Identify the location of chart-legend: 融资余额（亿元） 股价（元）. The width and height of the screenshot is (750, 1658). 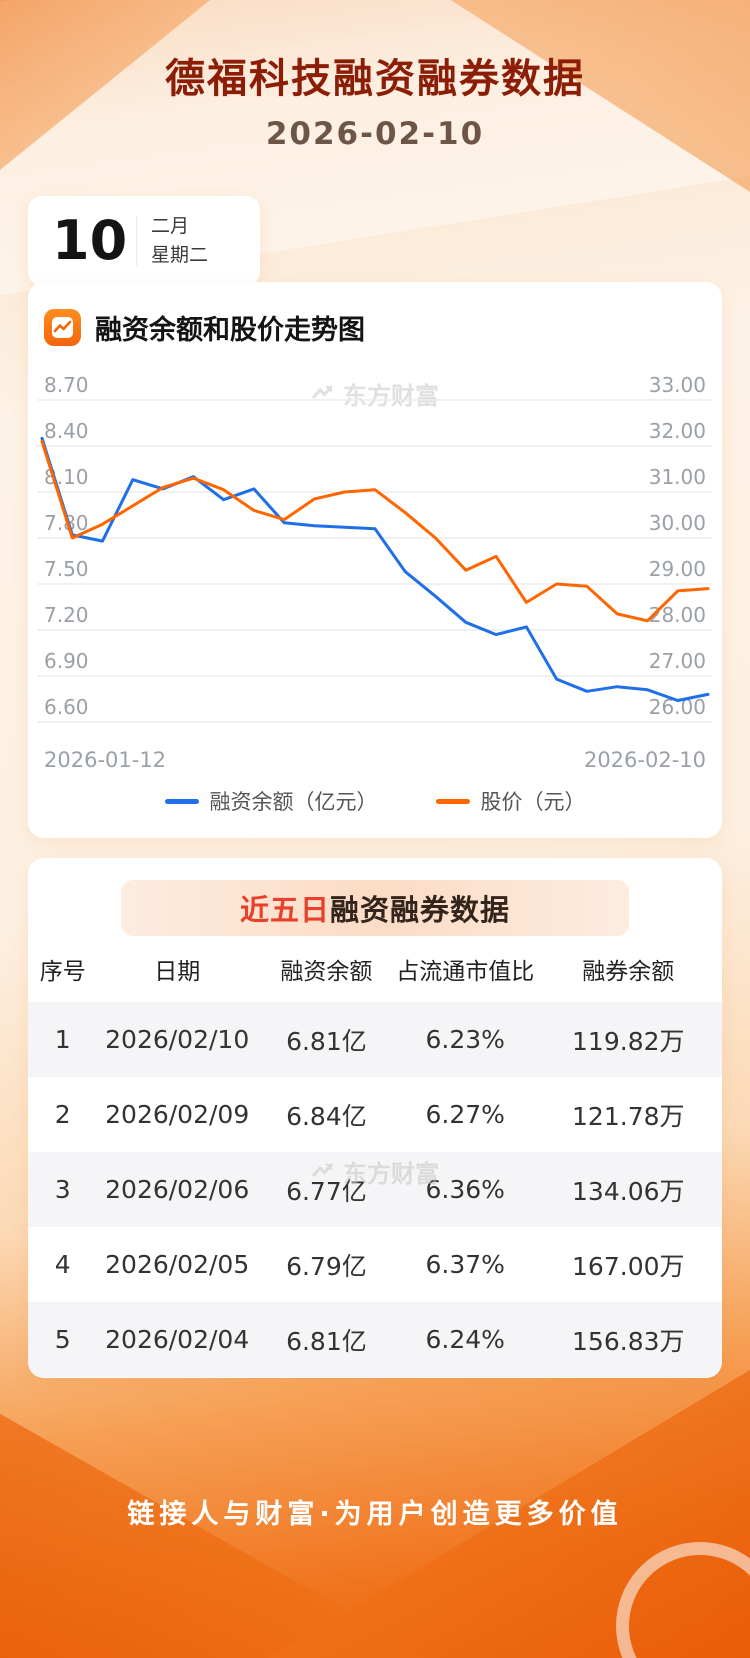
(375, 801).